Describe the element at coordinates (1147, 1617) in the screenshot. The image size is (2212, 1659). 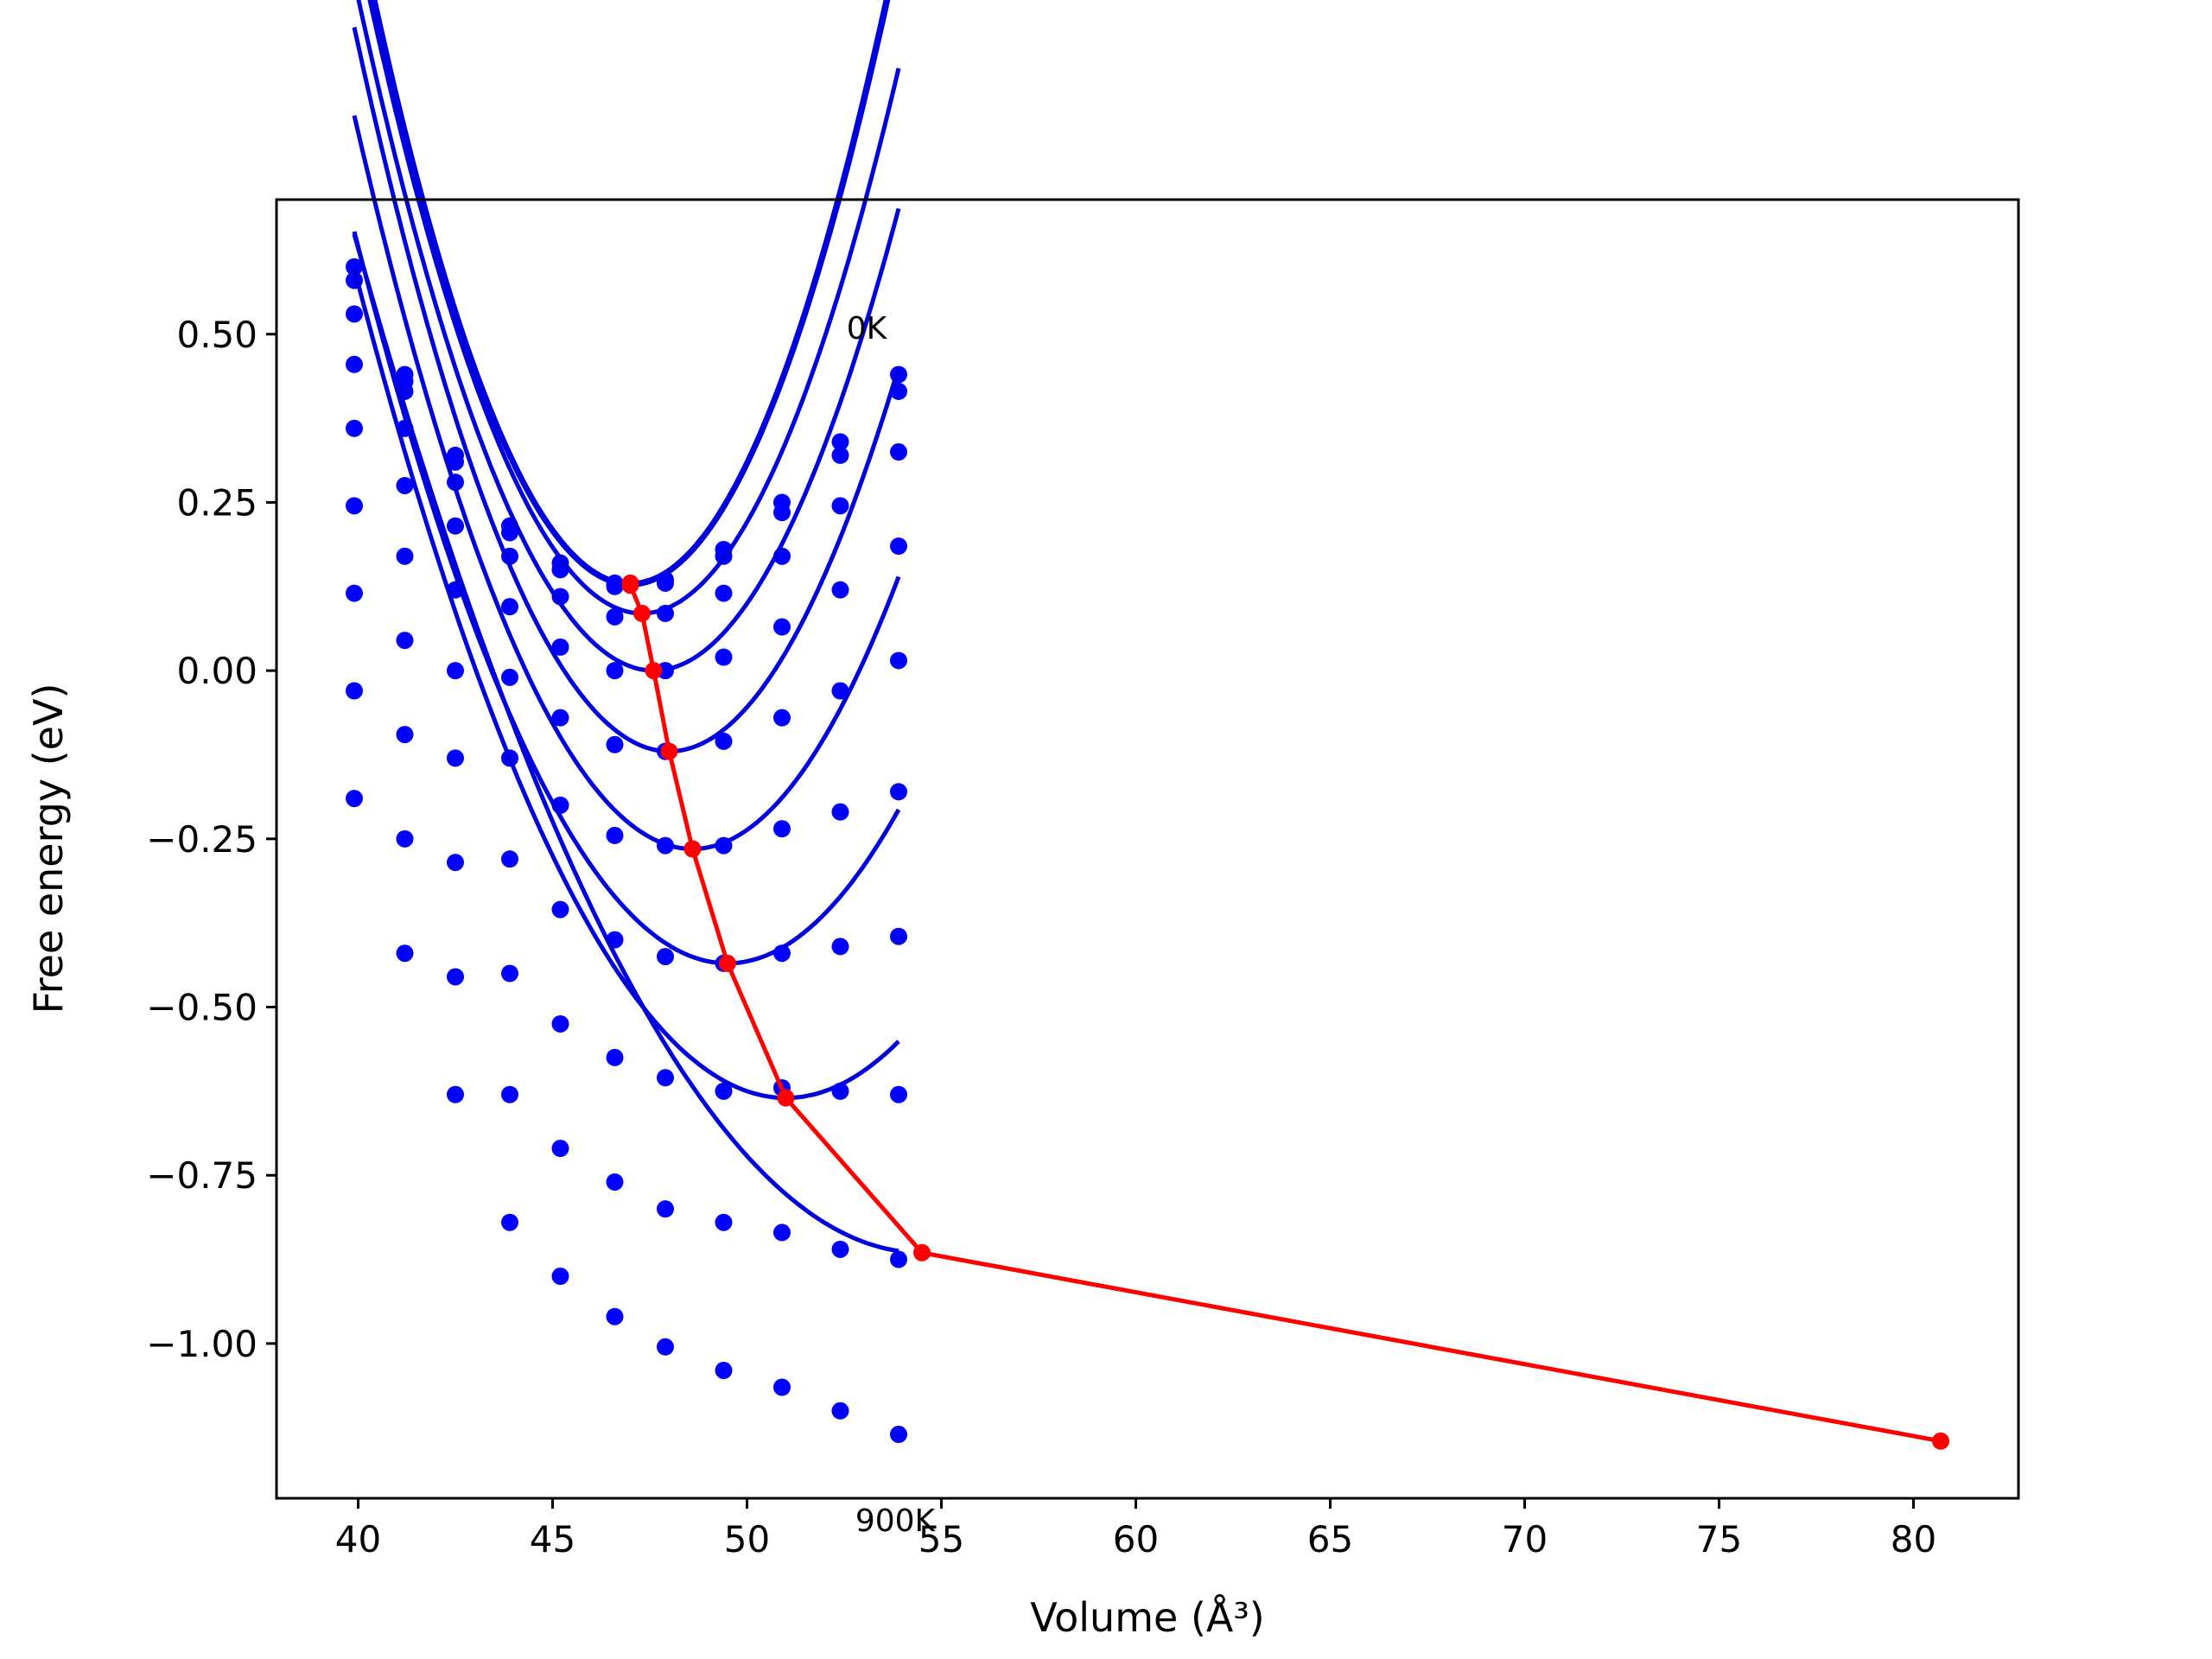
I see `x-axis-title: Volume (Å³)` at that location.